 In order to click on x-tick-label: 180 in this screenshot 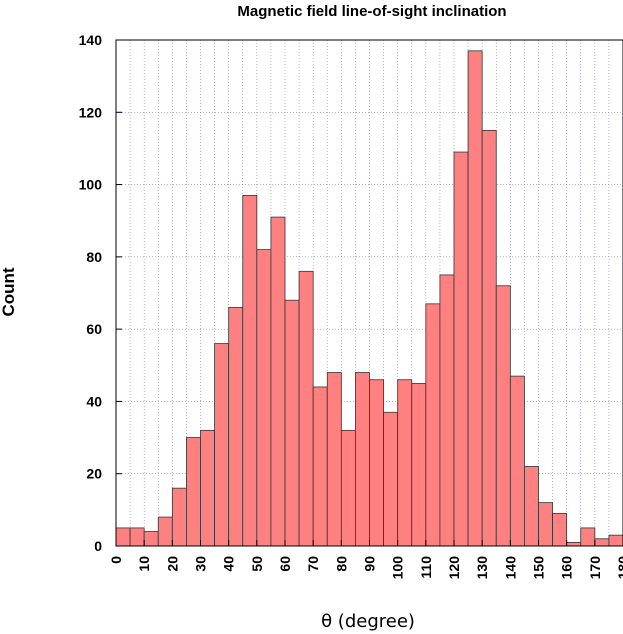, I will do `click(619, 568)`.